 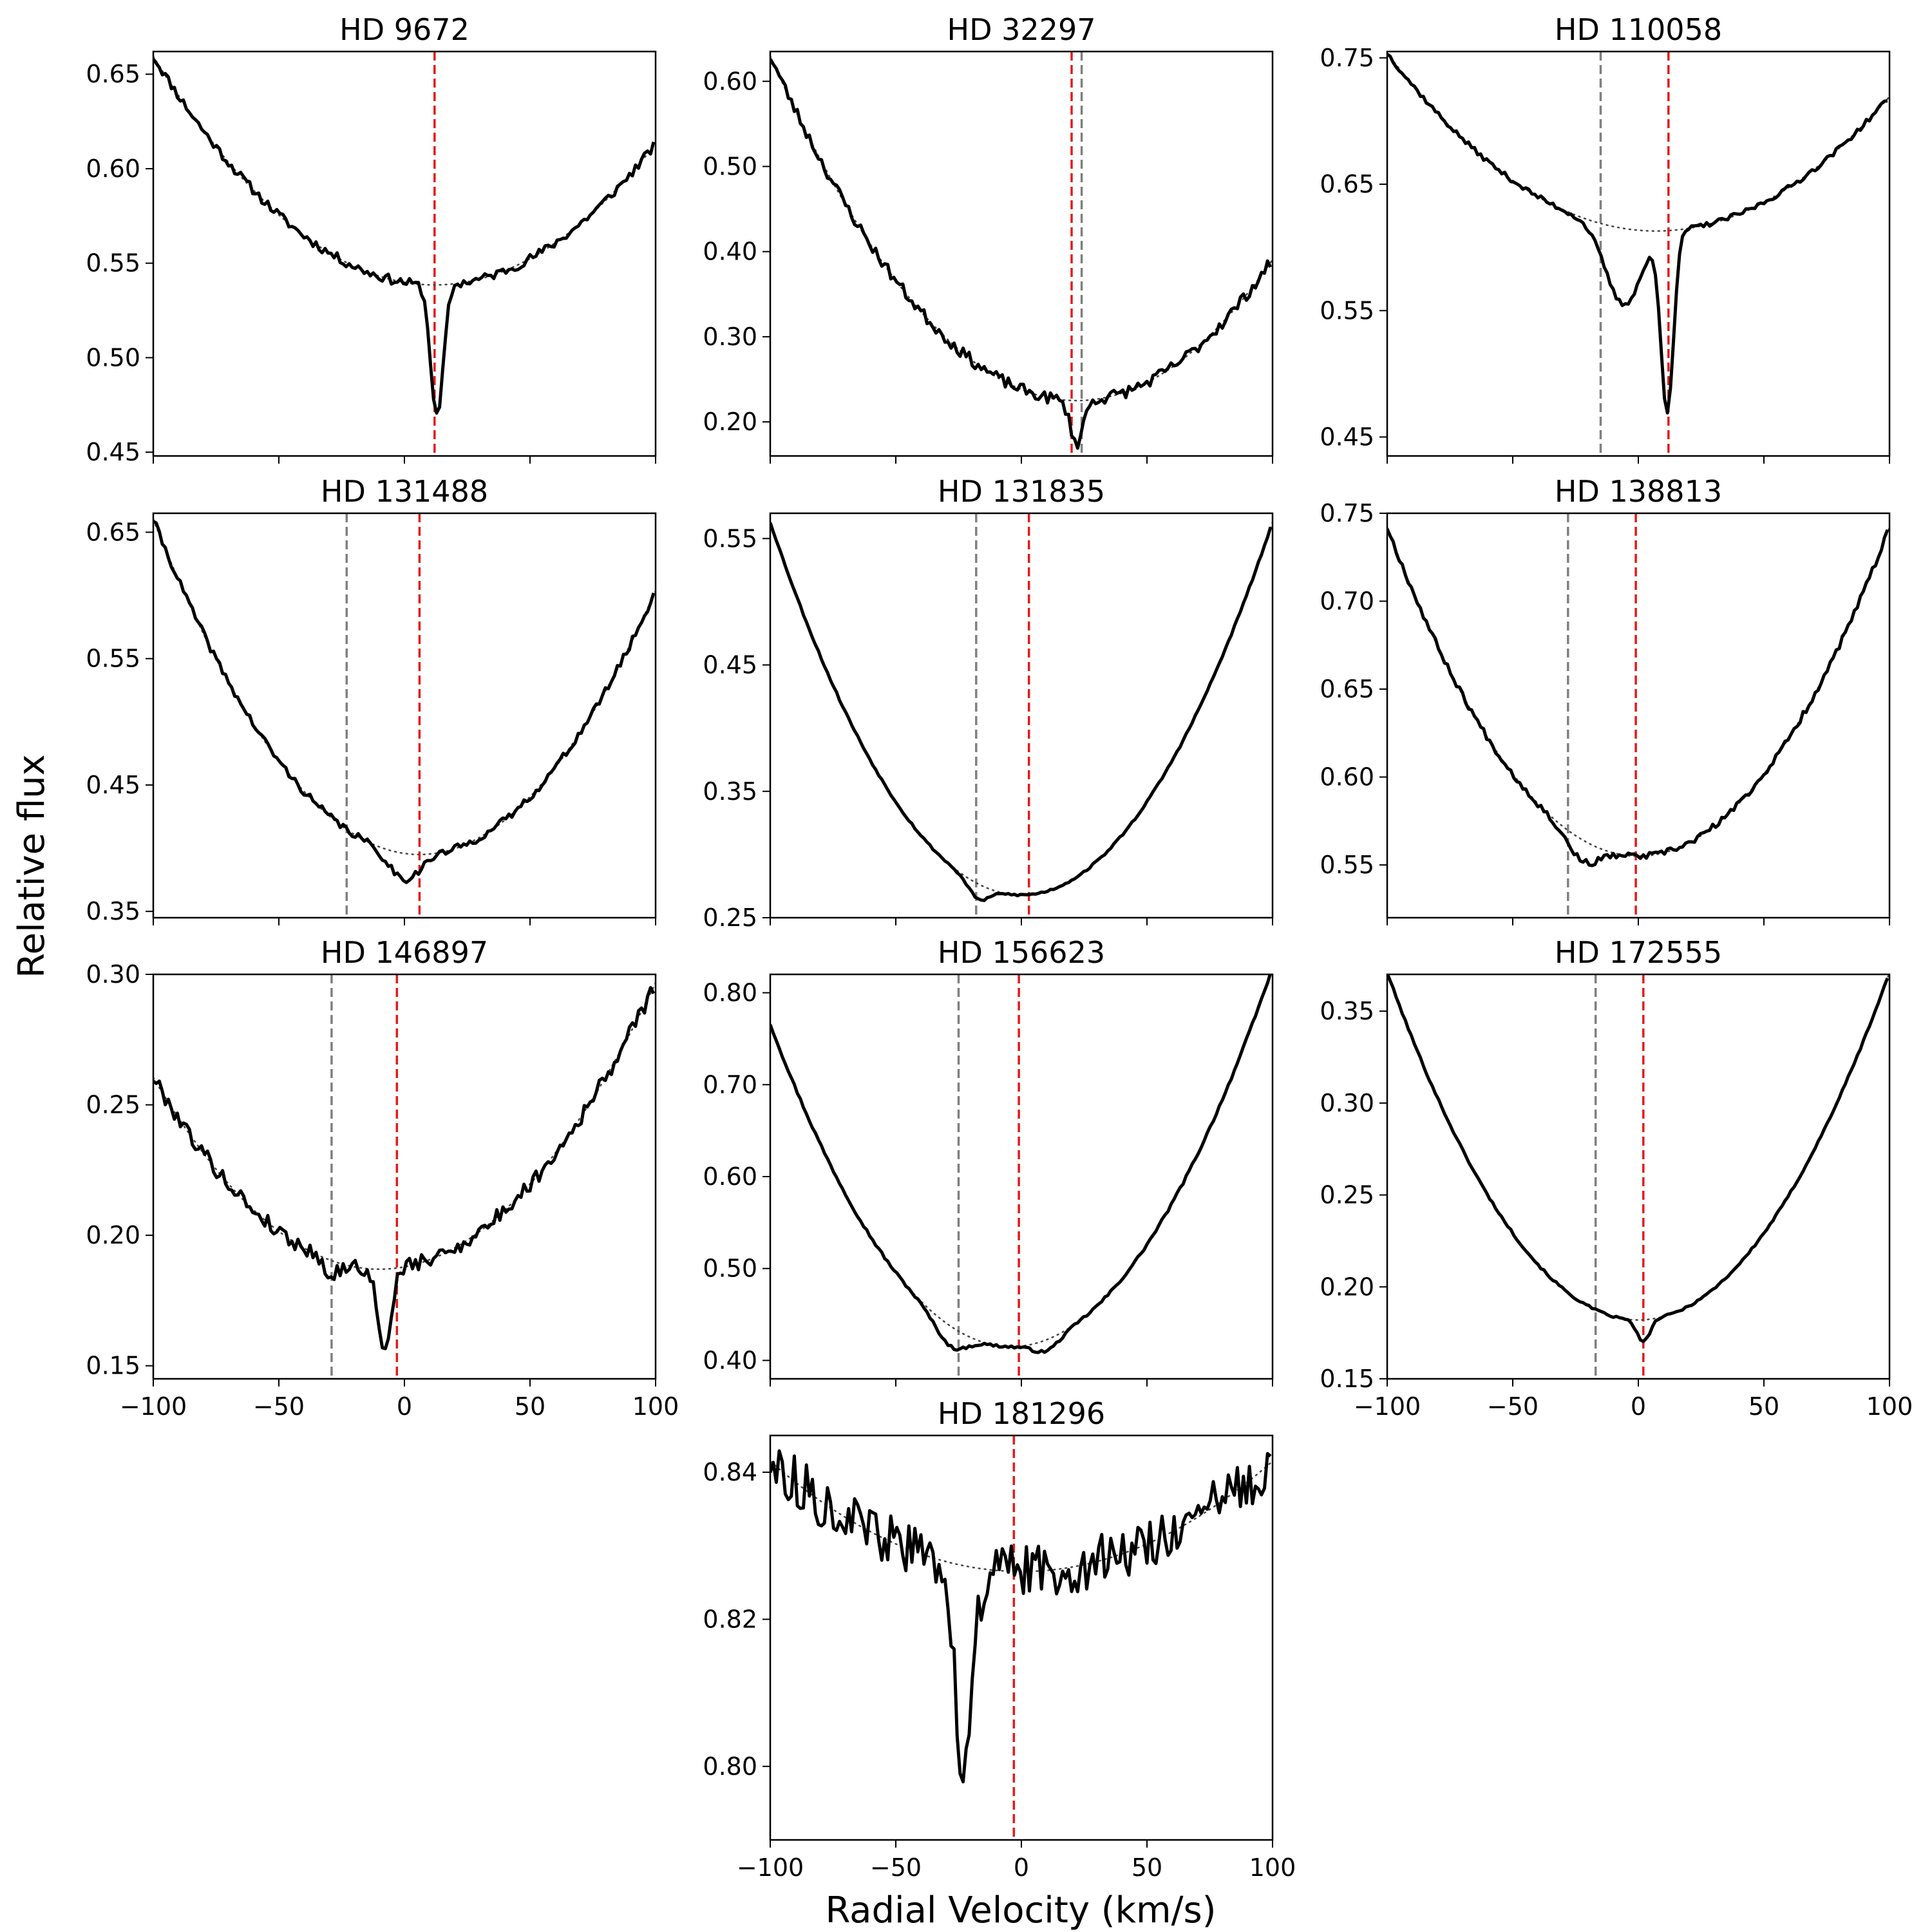 What do you see at coordinates (404, 492) in the screenshot?
I see `panel-title: HD 131488` at bounding box center [404, 492].